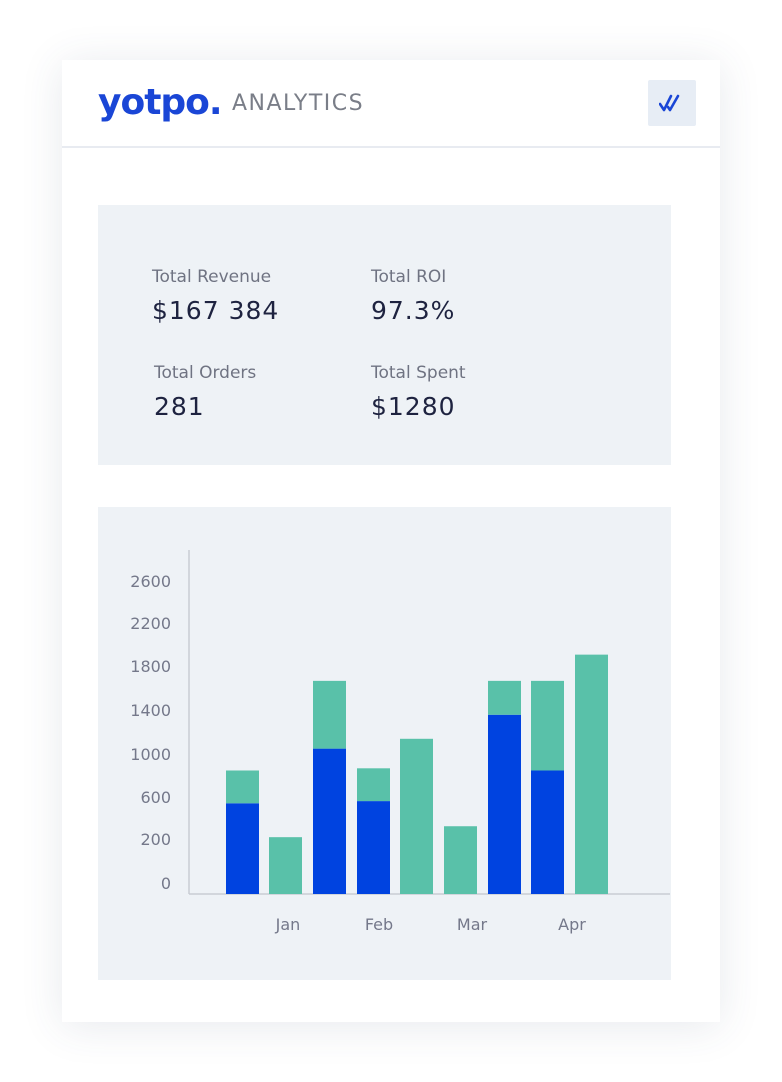 The image size is (782, 1082). I want to click on yotpo-logo: yotpo., so click(160, 102).